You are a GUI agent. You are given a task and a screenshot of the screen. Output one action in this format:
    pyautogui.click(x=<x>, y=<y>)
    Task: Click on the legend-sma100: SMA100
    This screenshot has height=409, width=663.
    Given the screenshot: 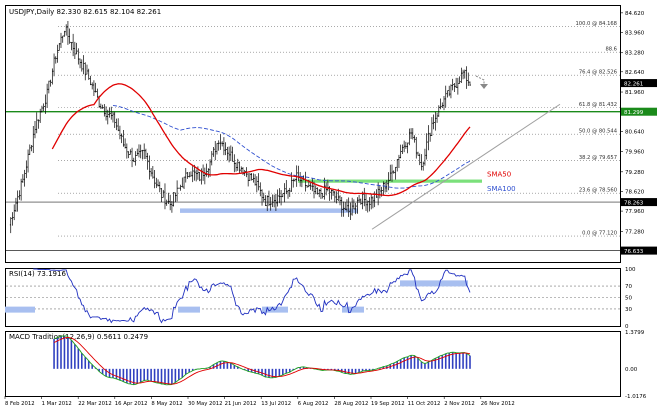 What is the action you would take?
    pyautogui.click(x=501, y=189)
    